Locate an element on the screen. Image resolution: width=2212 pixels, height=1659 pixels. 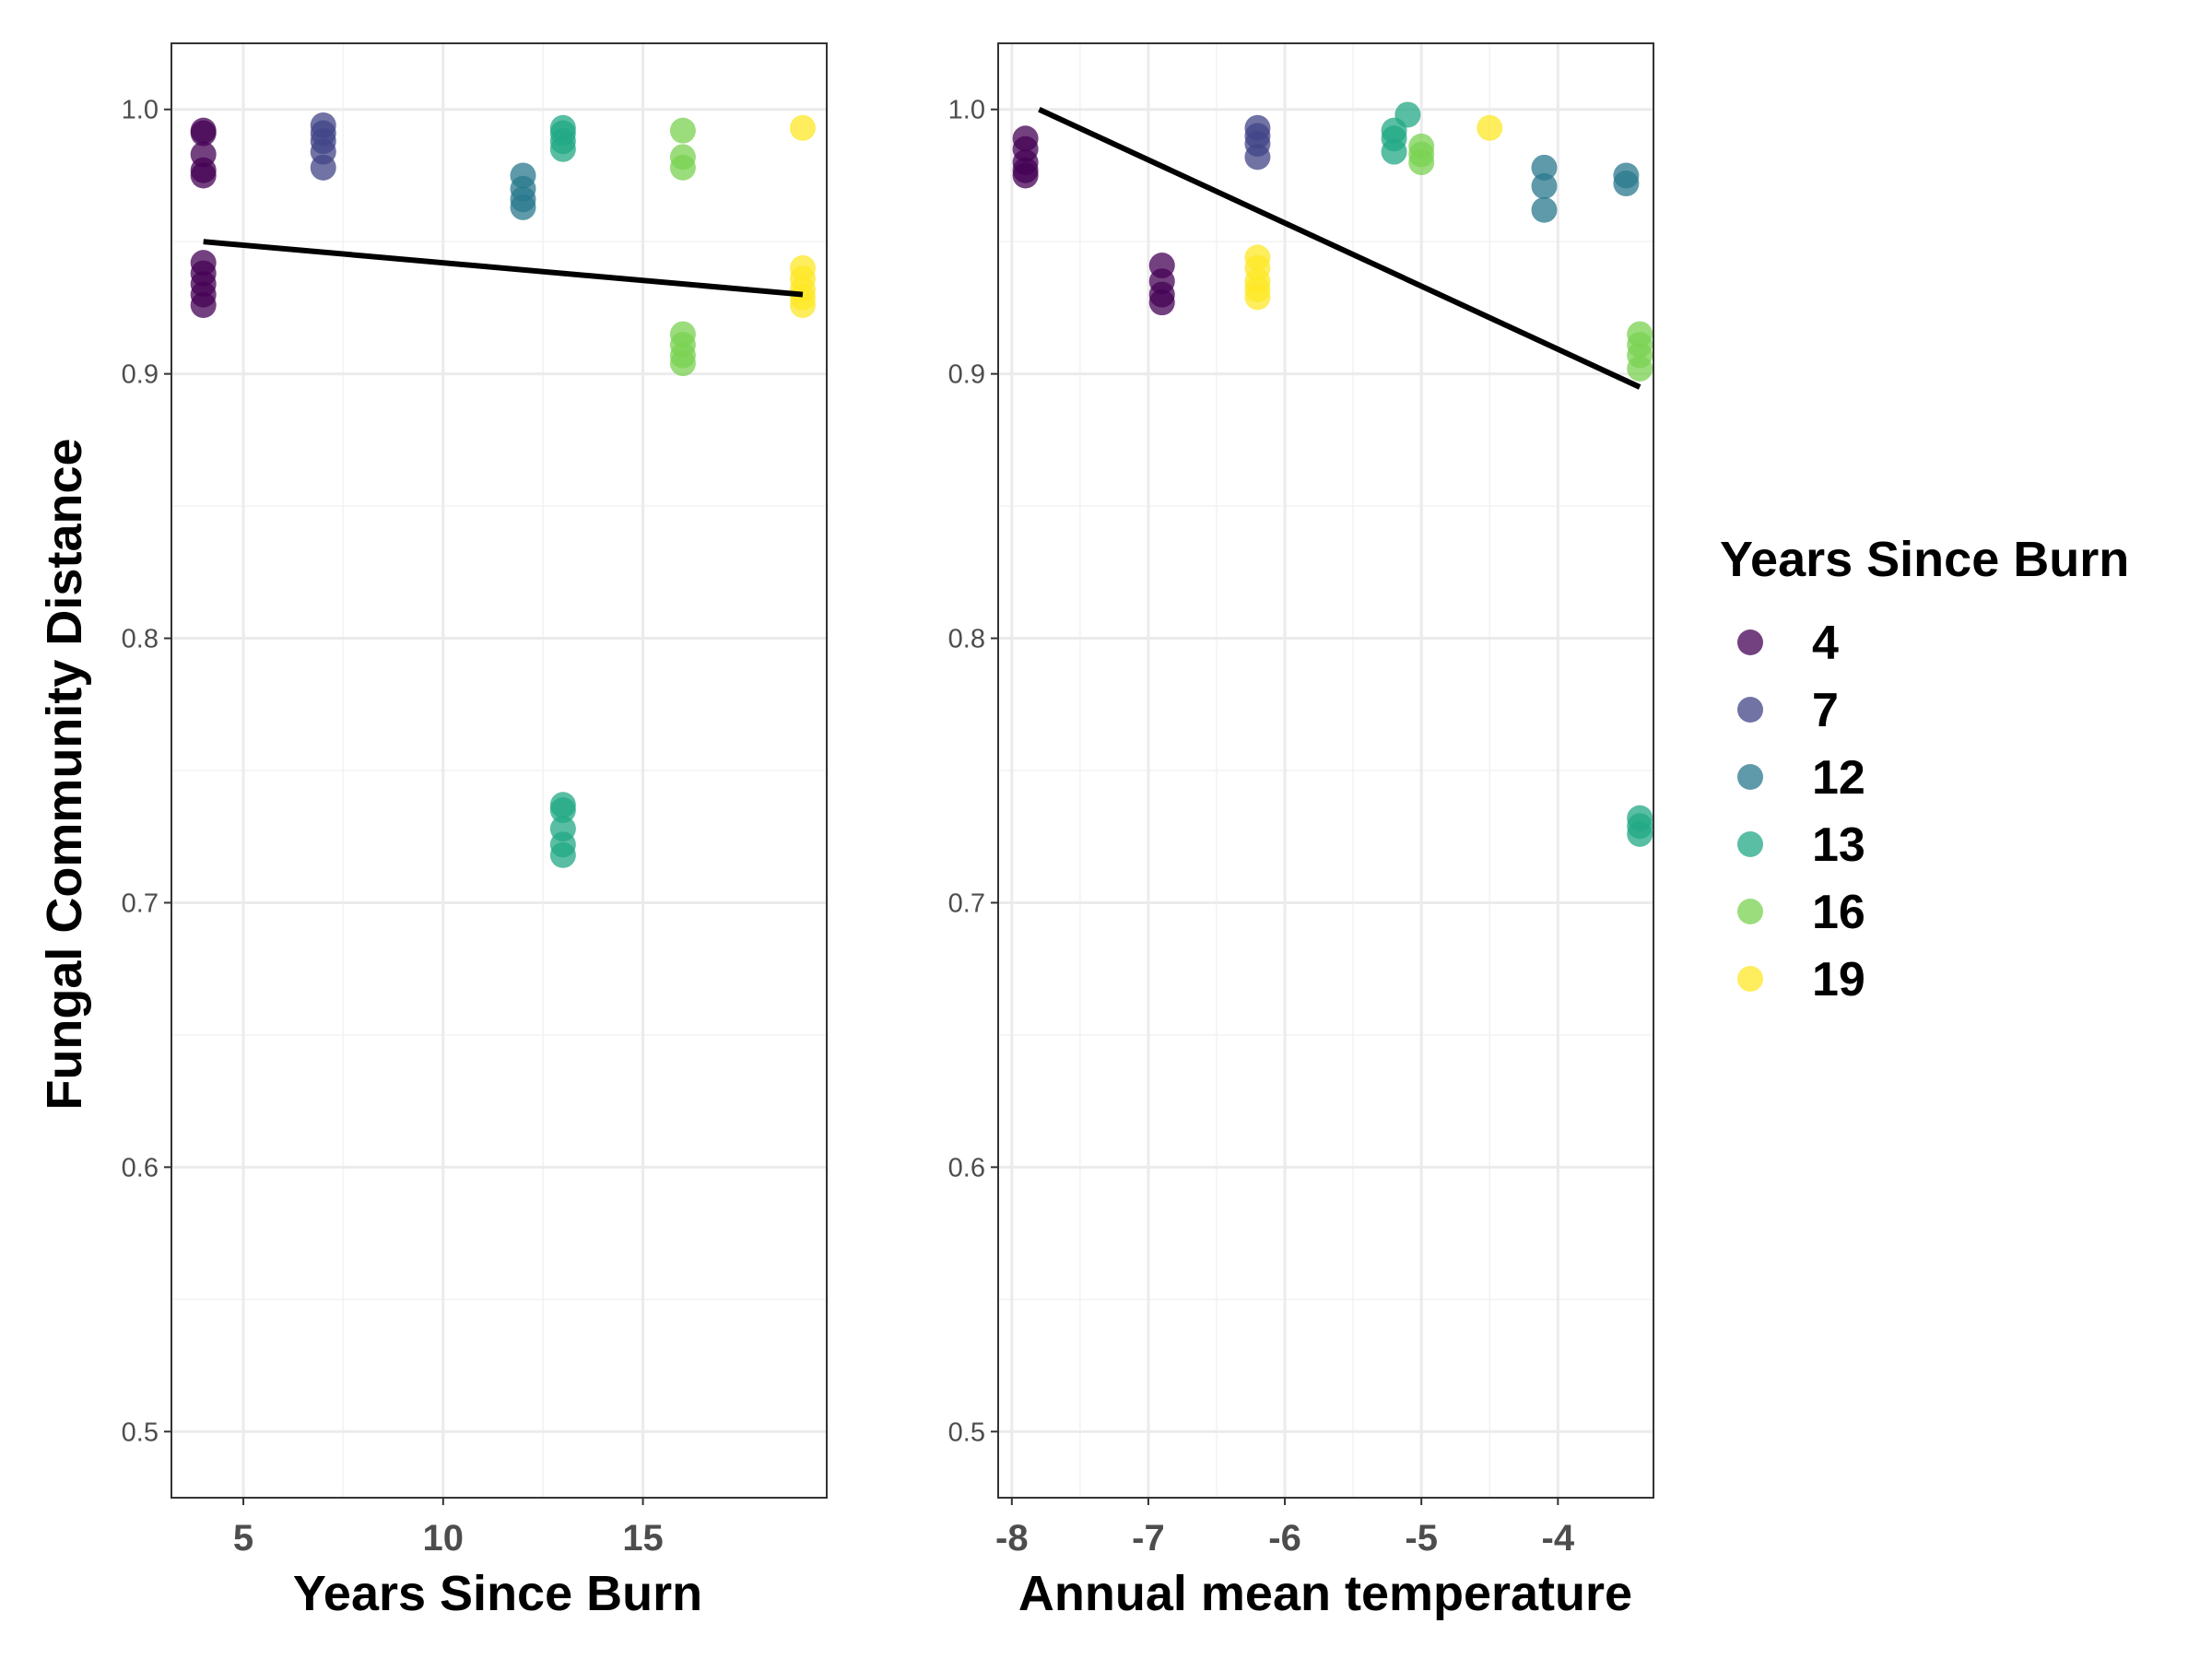
x-tick-label: 15 is located at coordinates (643, 1538).